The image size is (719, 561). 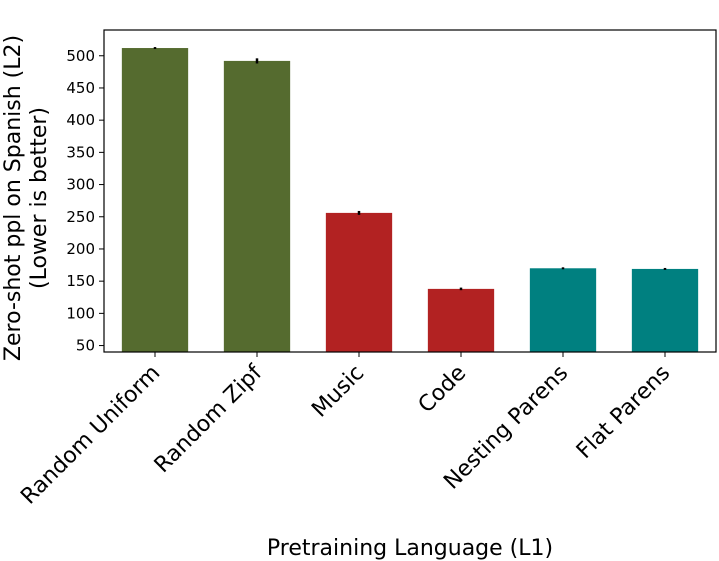 What do you see at coordinates (155, 200) in the screenshot?
I see `bar-random-uniform` at bounding box center [155, 200].